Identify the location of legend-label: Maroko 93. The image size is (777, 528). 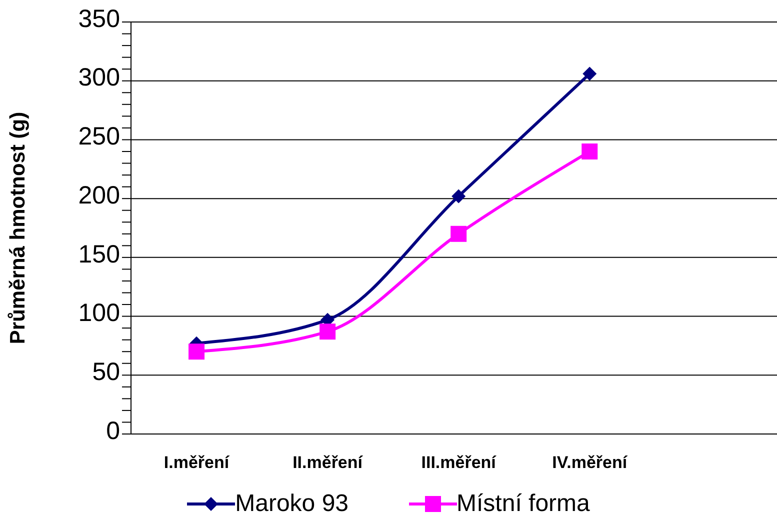
(292, 504).